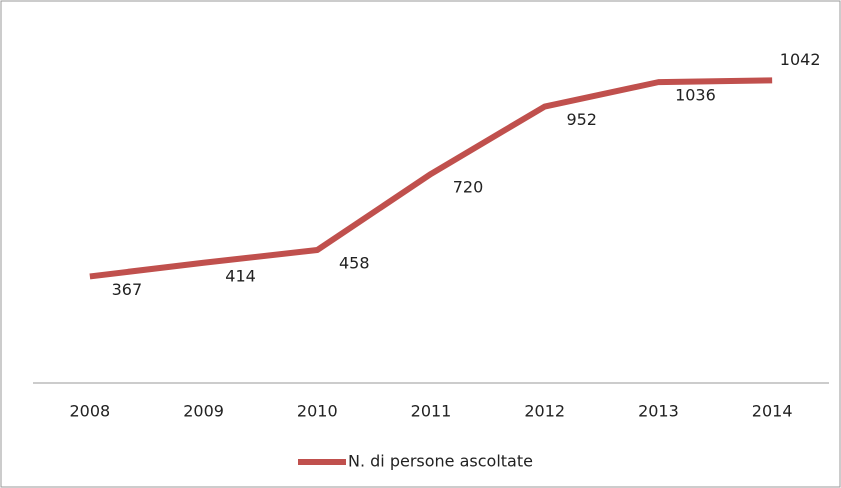 This screenshot has height=488, width=841. Describe the element at coordinates (581, 119) in the screenshot. I see `data-label: 952` at that location.